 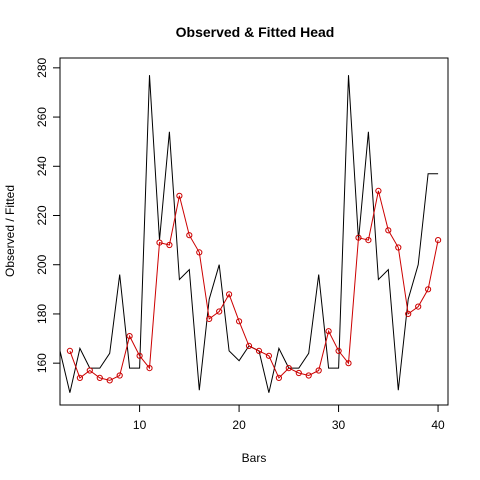 What do you see at coordinates (42, 166) in the screenshot?
I see `y-tick-label-240: 240` at bounding box center [42, 166].